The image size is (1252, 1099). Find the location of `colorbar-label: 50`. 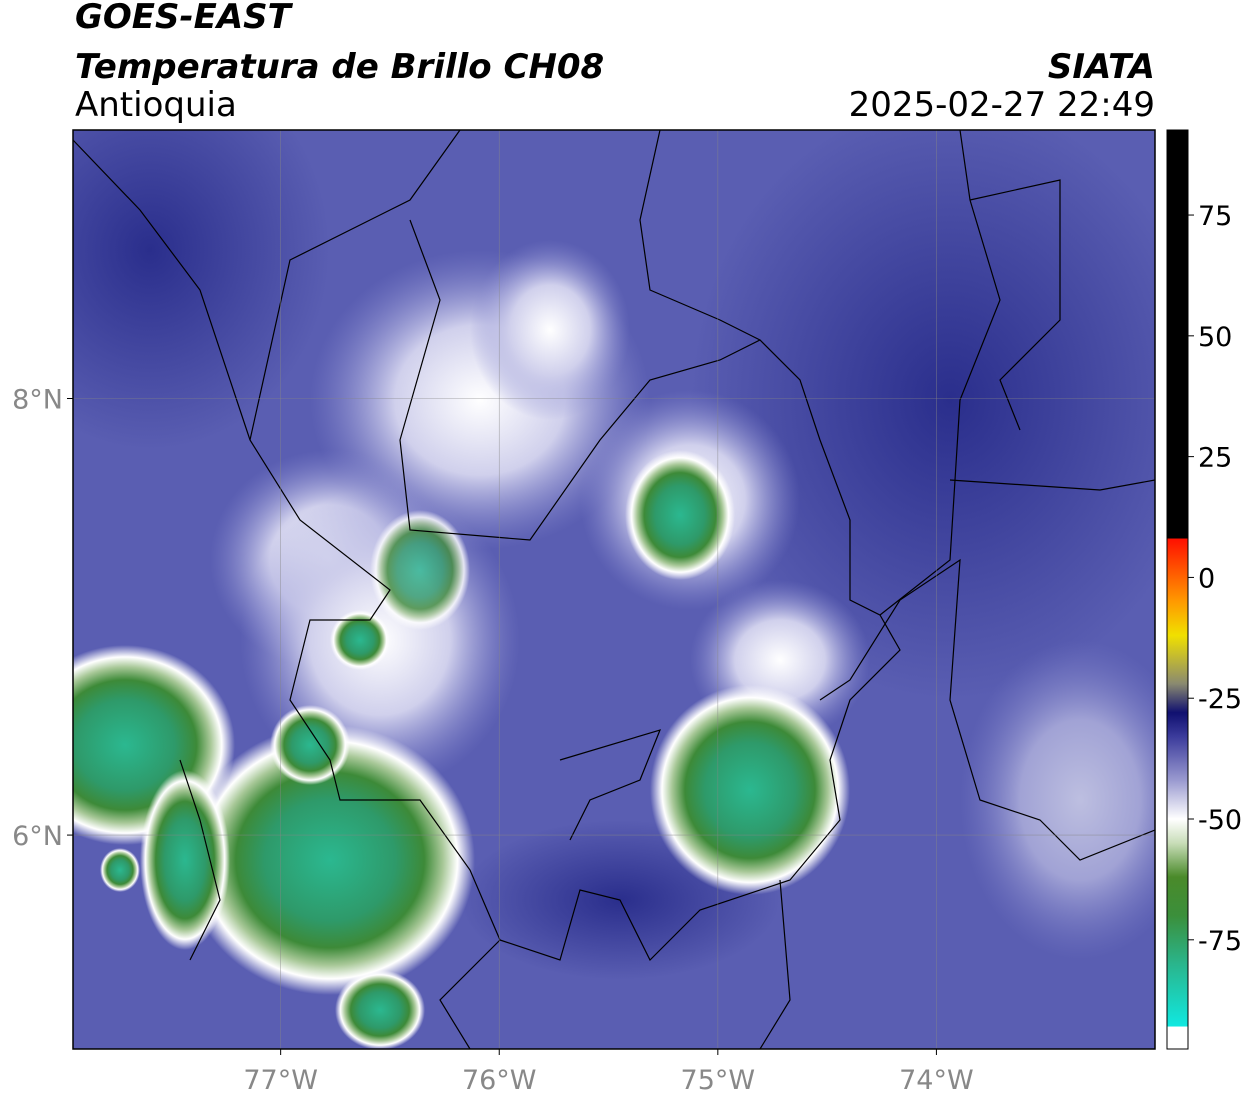

colorbar-label: 50 is located at coordinates (1215, 337).